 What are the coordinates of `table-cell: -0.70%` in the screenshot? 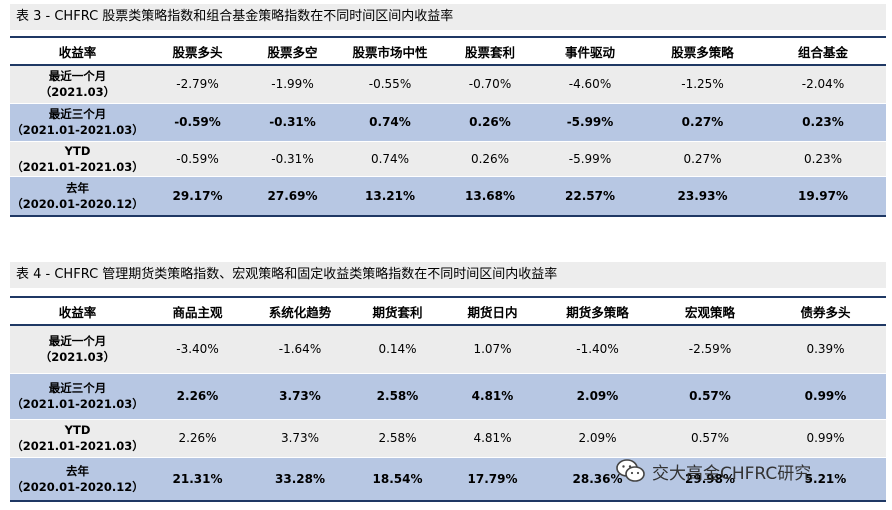 It's located at (490, 84).